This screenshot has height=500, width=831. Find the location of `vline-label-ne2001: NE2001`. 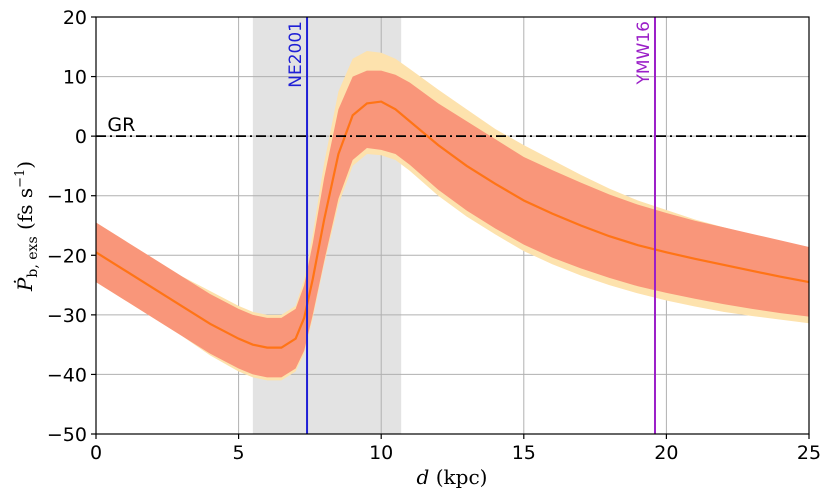

vline-label-ne2001: NE2001 is located at coordinates (296, 54).